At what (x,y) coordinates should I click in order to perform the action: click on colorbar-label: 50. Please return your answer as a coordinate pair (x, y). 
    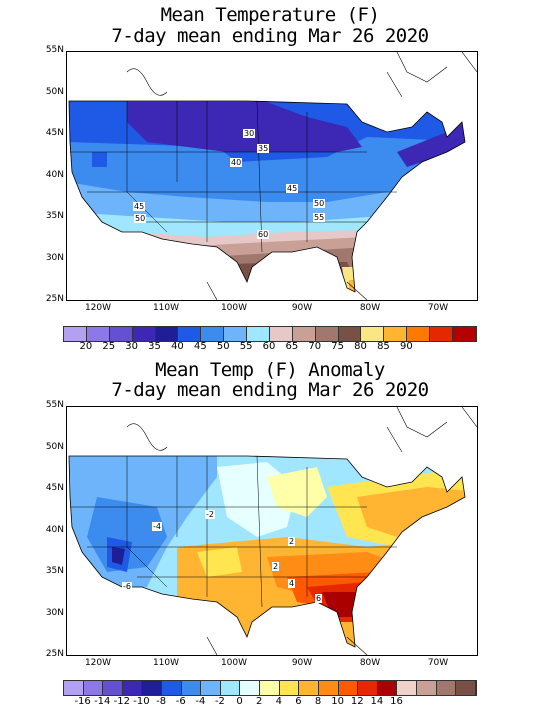
    Looking at the image, I should click on (223, 346).